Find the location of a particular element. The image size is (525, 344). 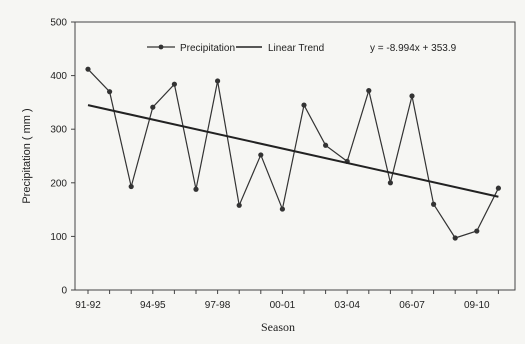

y-tick-label: 500 is located at coordinates (58, 23).